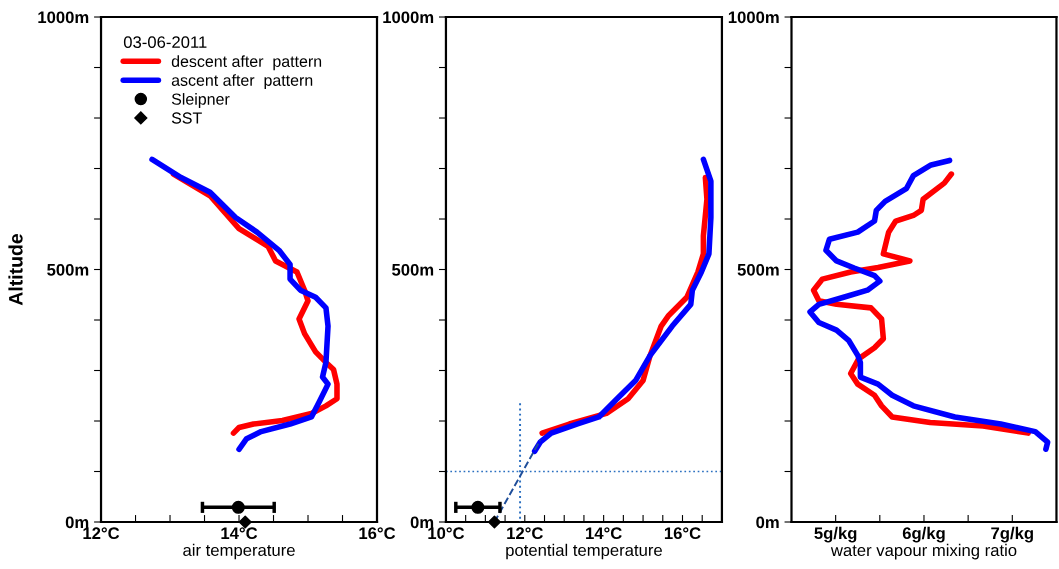 The width and height of the screenshot is (1059, 569). I want to click on y-axis-title: Altitude, so click(15, 269).